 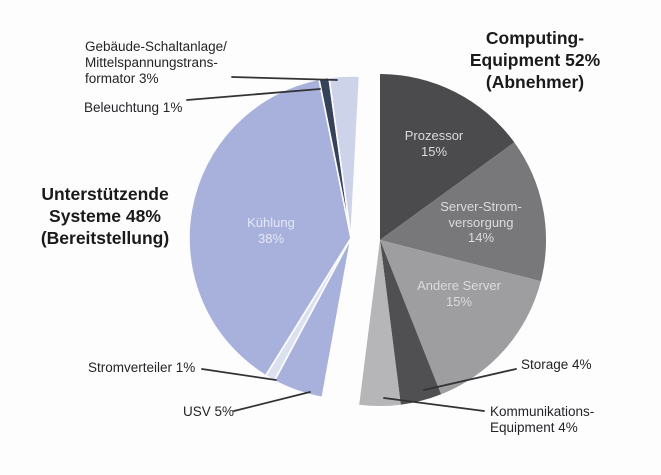 I want to click on slice-label-prozessor: Prozessor 15%, so click(x=434, y=143).